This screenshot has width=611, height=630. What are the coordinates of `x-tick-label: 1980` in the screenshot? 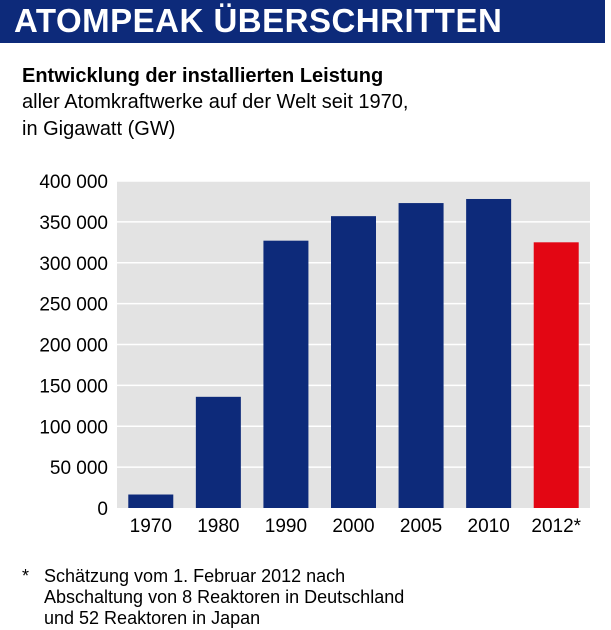 It's located at (218, 526).